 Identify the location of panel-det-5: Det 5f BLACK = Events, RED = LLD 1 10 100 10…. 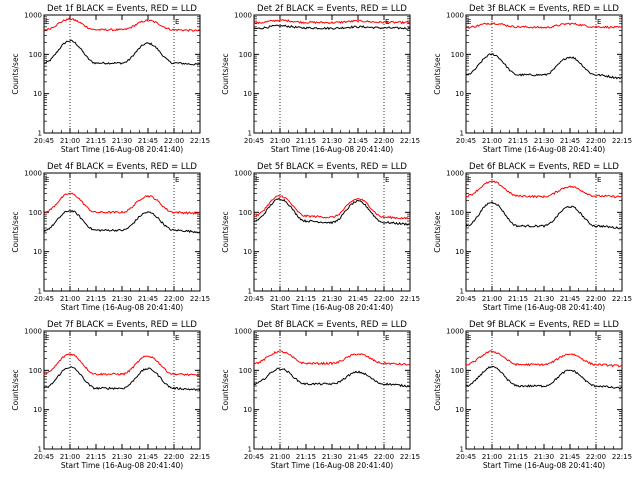
(320, 237).